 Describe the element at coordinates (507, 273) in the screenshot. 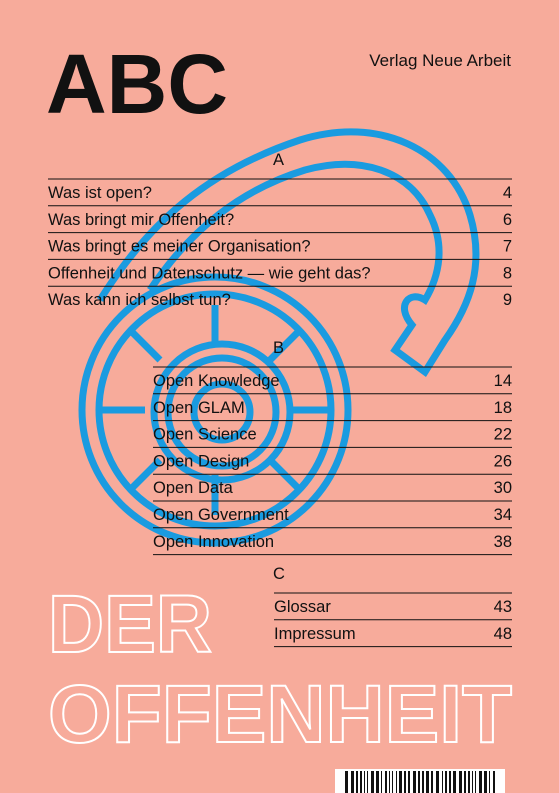

I see `entry-page: 8` at that location.